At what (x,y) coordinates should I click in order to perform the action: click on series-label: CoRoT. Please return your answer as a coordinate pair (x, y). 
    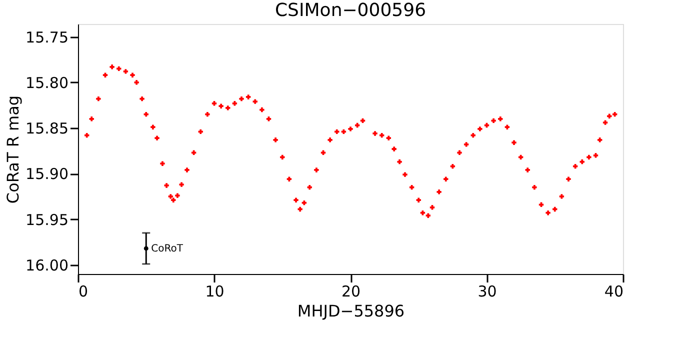
    Looking at the image, I should click on (167, 248).